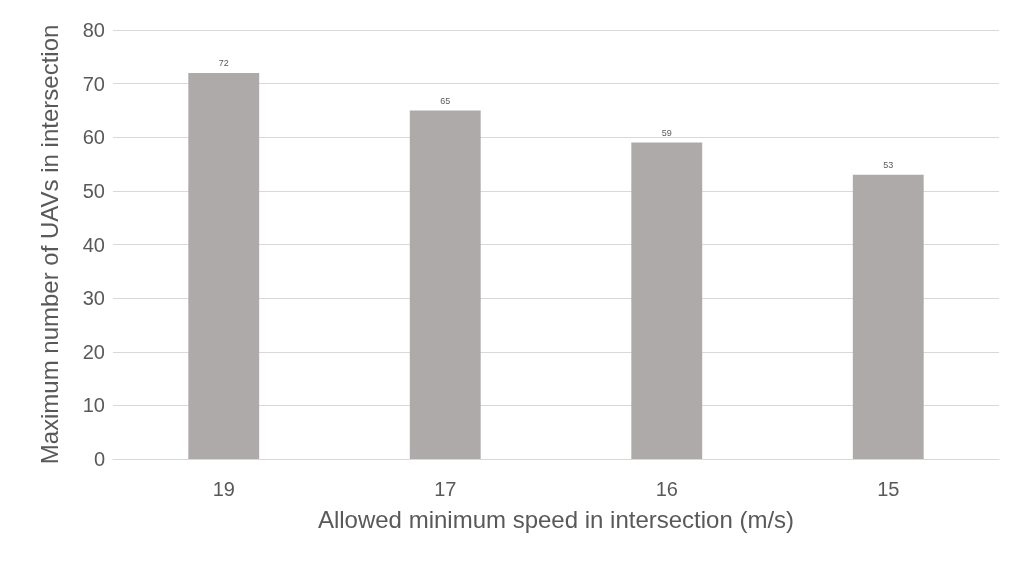  What do you see at coordinates (666, 489) in the screenshot?
I see `x-tick-label: 16` at bounding box center [666, 489].